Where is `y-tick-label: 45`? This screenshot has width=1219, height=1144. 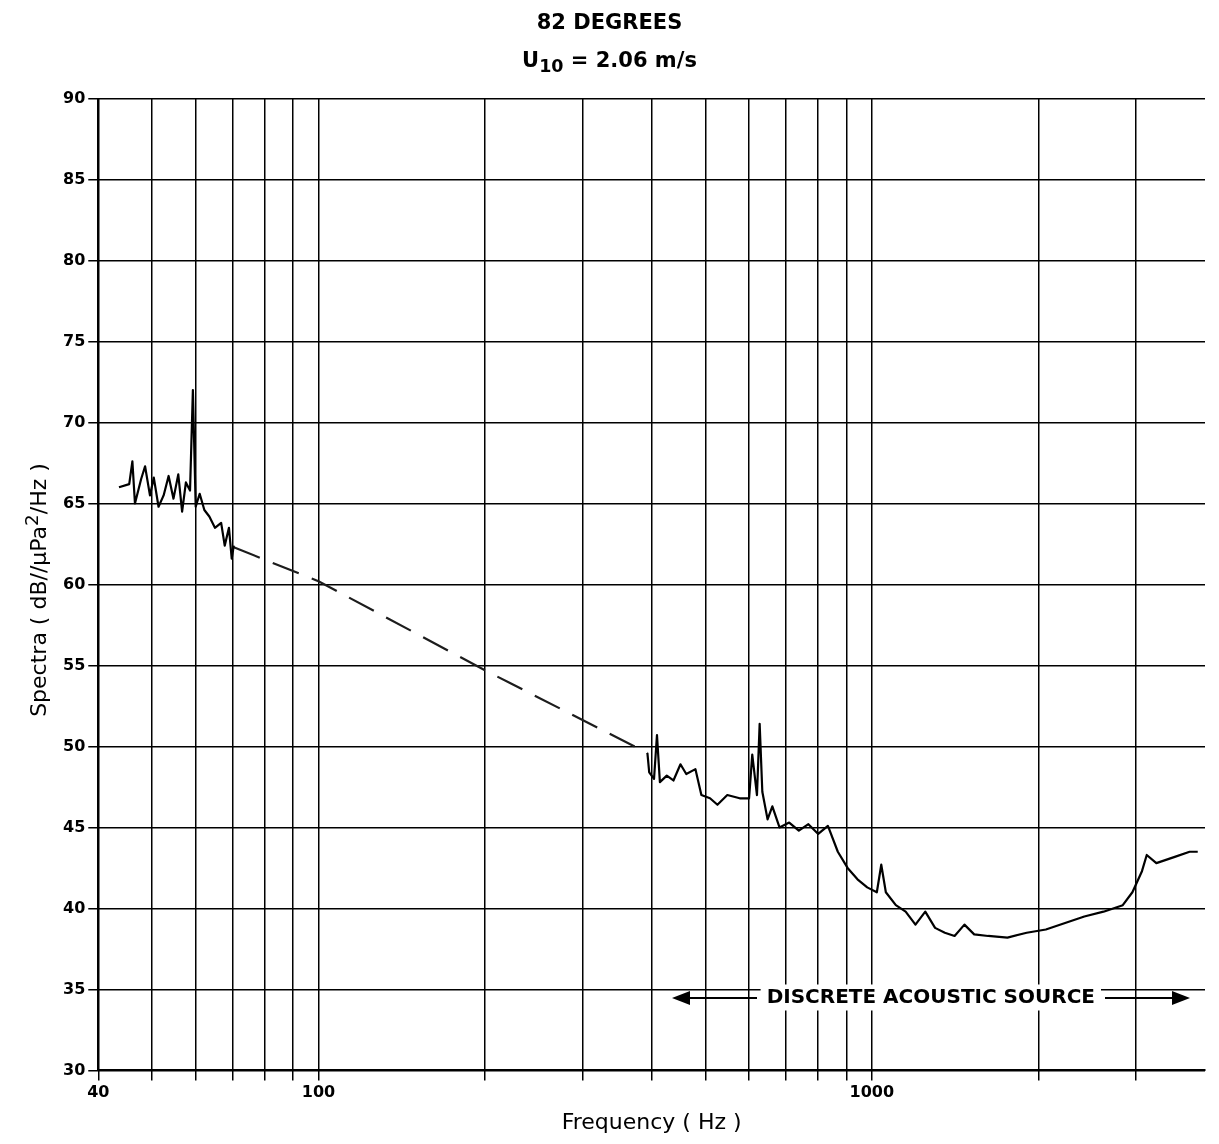
y-tick-label: 45 is located at coordinates (74, 826).